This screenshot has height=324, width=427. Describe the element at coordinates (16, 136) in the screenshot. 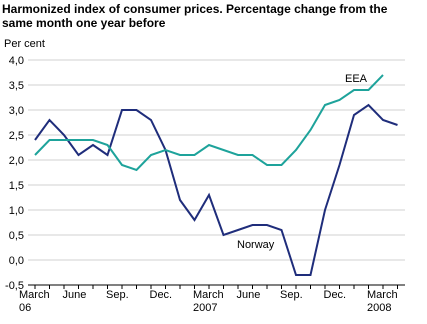

I see `y-tick-label: 2,5` at that location.